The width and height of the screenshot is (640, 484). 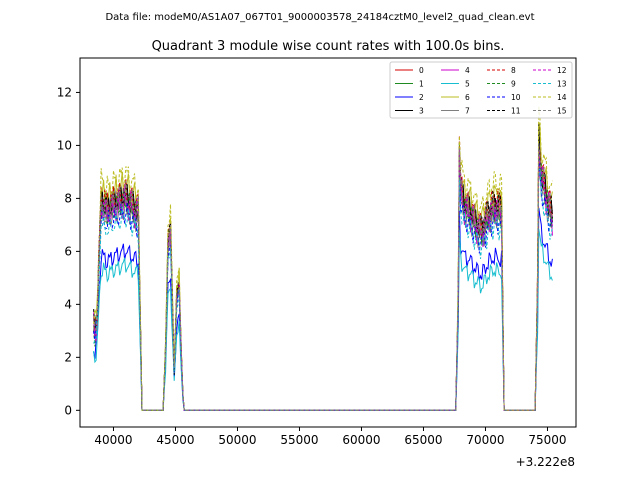 What do you see at coordinates (68, 357) in the screenshot?
I see `y-tick-label: 2` at bounding box center [68, 357].